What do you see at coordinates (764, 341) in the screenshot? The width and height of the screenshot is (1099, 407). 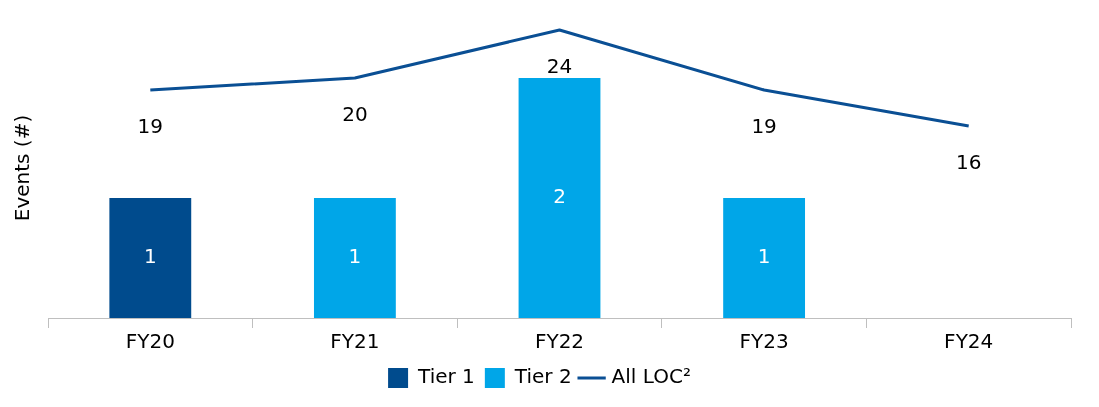 I see `x-tick-label: FY23` at bounding box center [764, 341].